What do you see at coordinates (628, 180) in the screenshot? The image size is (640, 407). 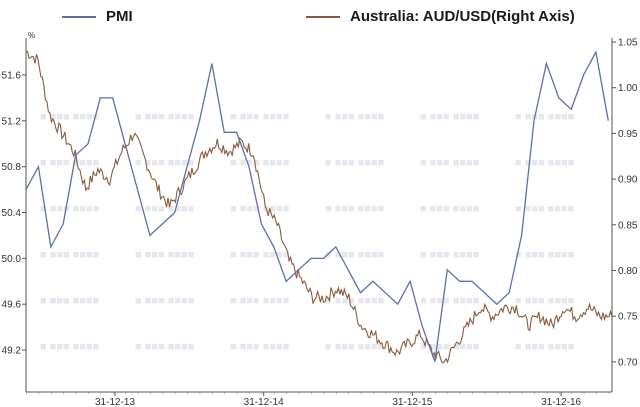 I see `right-axis-tick-label: 0.90` at bounding box center [628, 180].